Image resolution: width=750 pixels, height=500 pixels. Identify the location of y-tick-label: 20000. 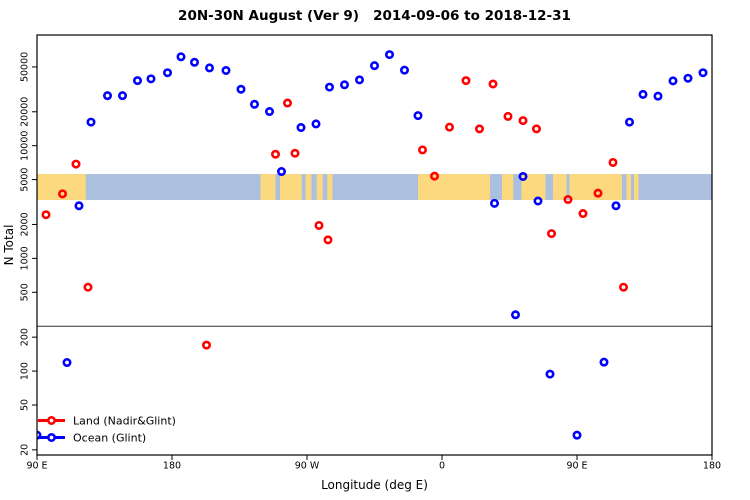
(25, 112).